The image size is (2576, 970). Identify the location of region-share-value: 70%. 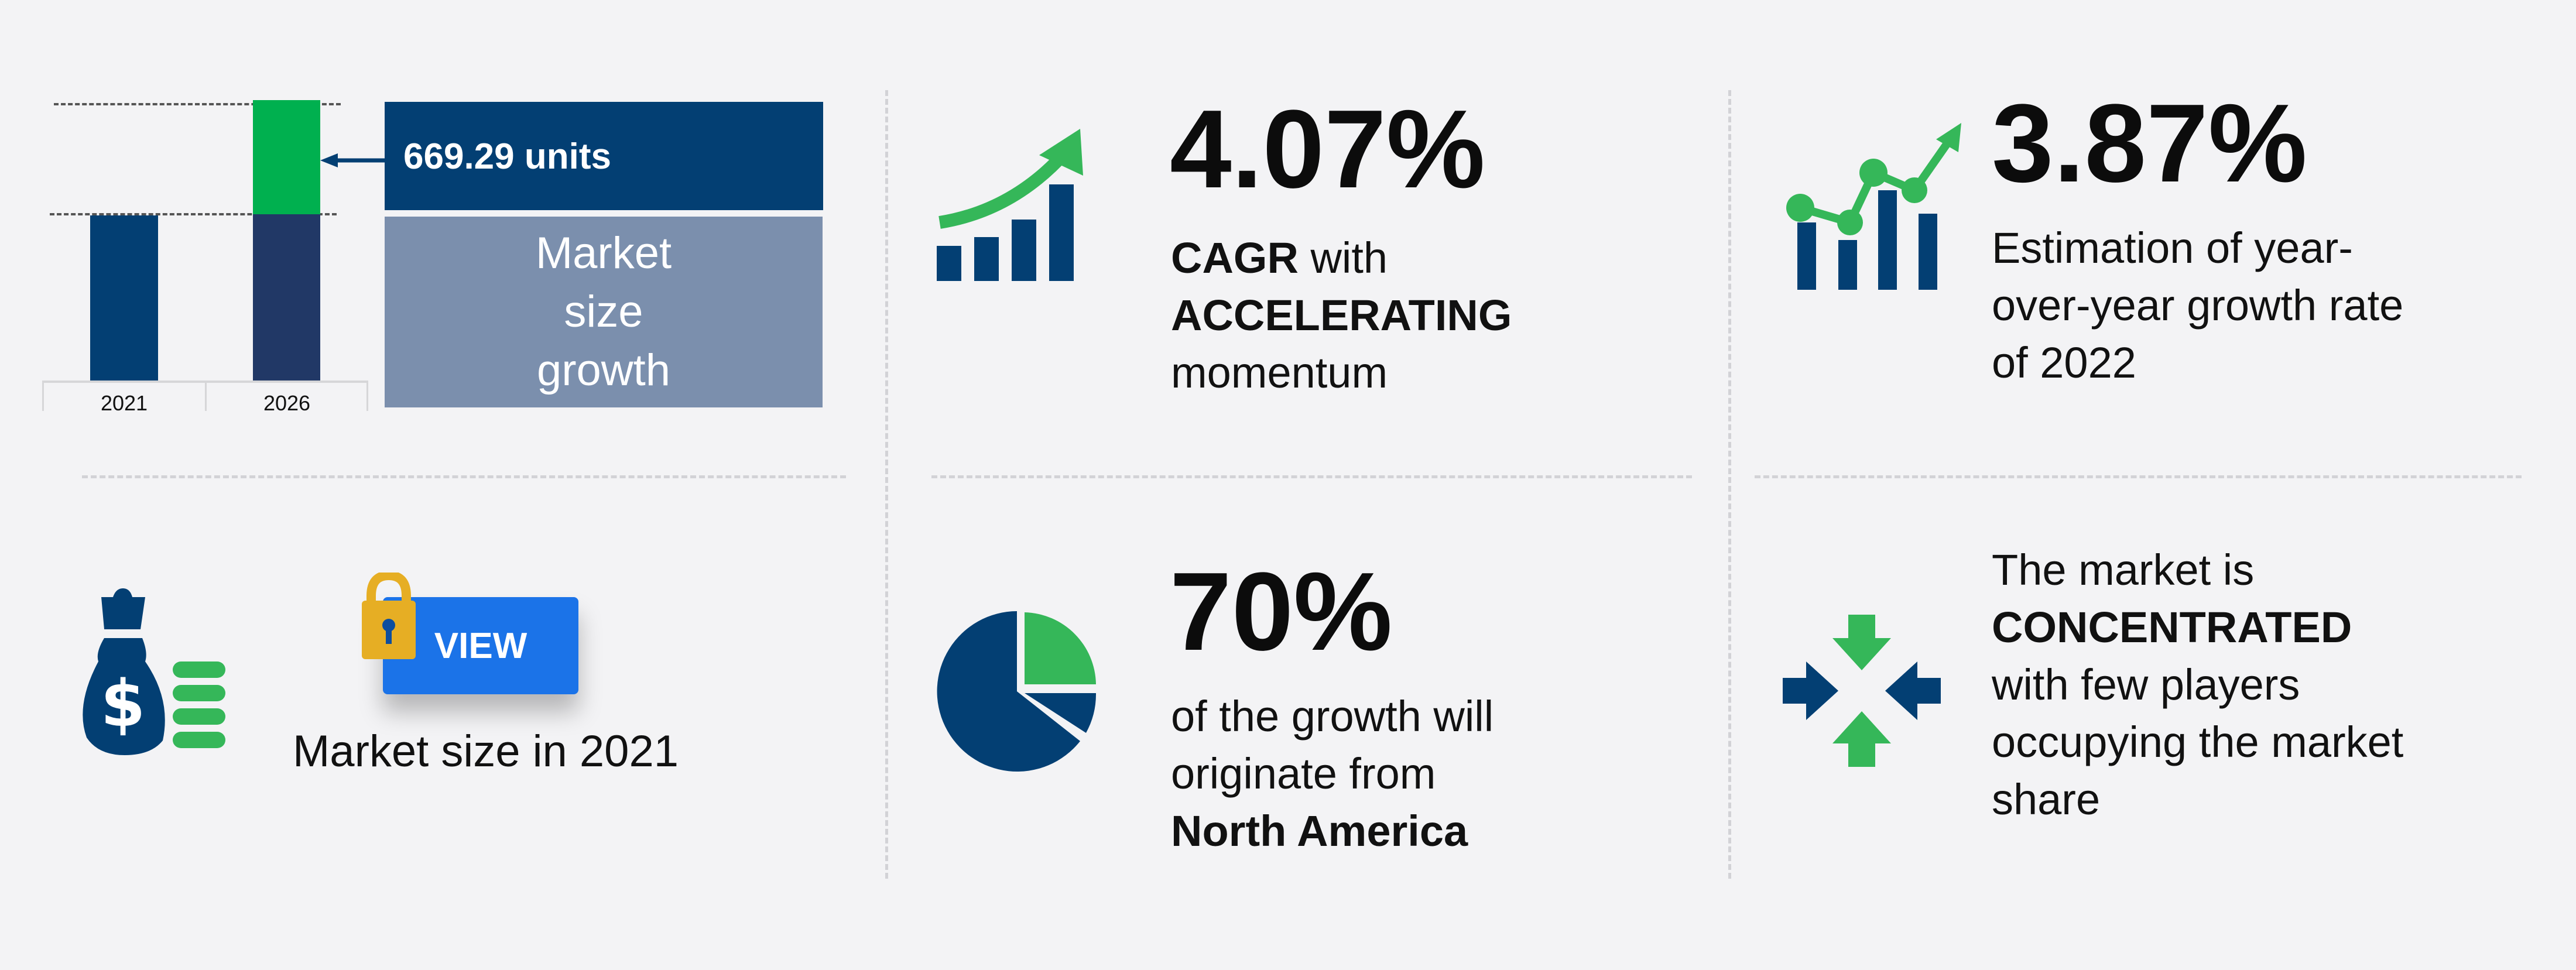
(1281, 612).